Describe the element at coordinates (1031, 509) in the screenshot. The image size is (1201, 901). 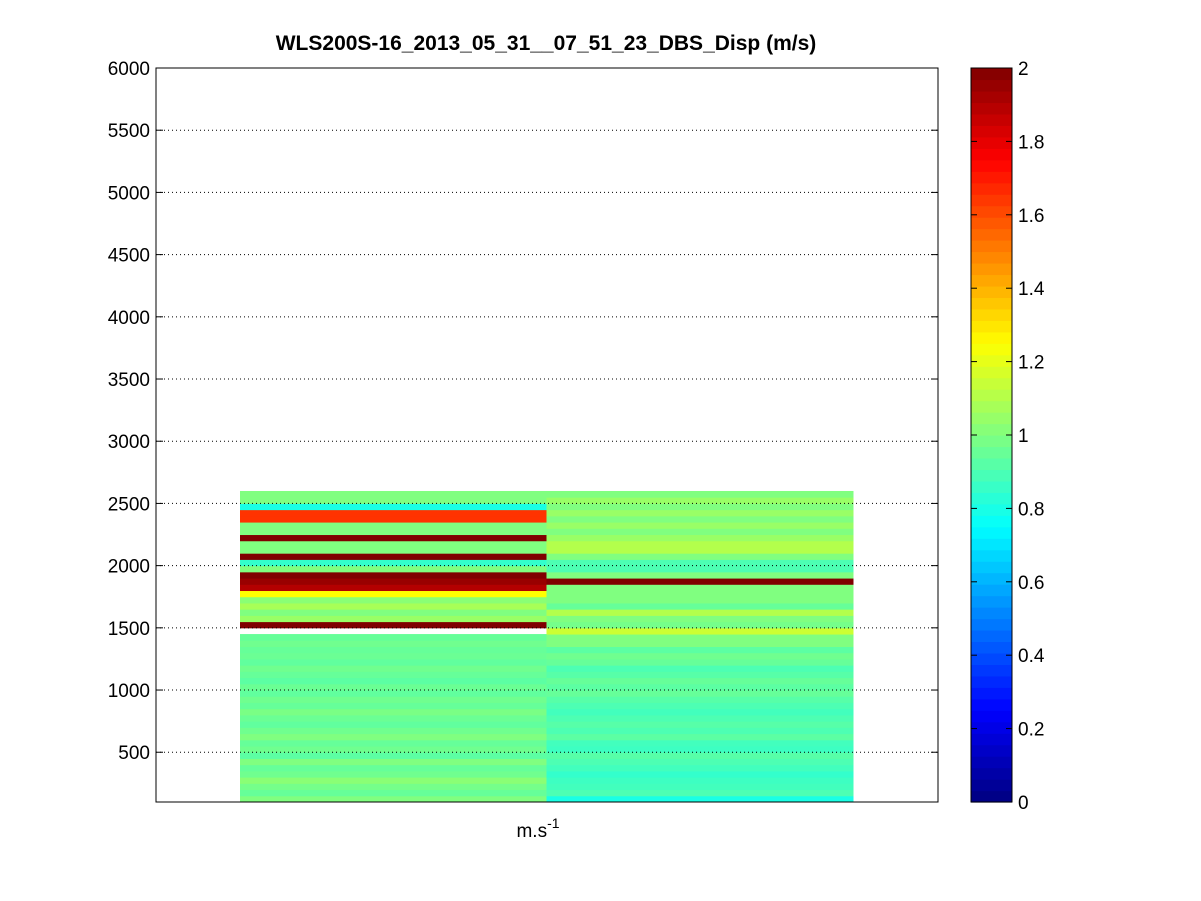
I see `colorbar-tick-label: 0.8` at that location.